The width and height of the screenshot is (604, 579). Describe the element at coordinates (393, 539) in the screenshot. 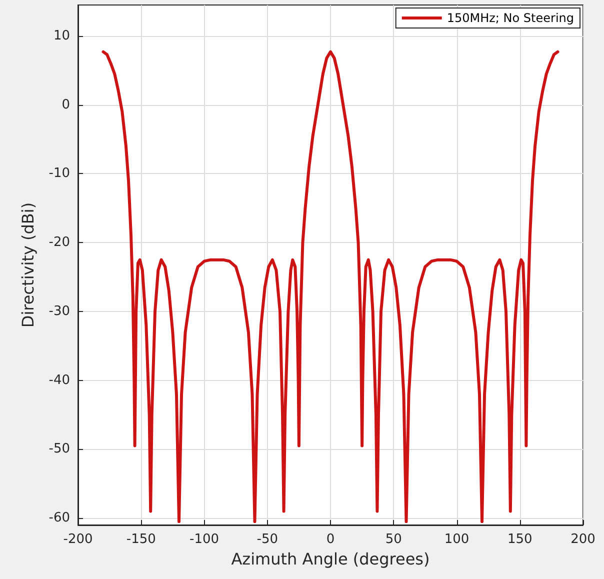

I see `x-tick-label: 50` at that location.